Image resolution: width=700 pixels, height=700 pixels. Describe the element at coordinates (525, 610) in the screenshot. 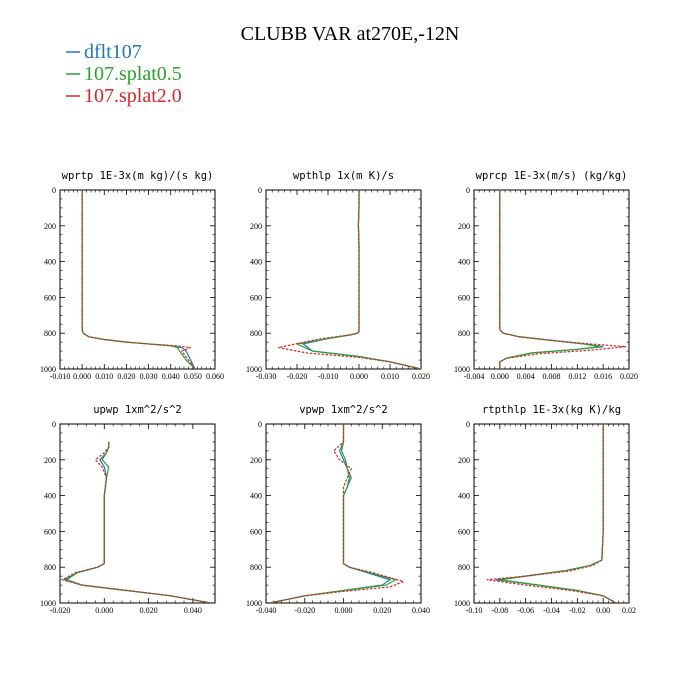

I see `x-tick-label: -0.06` at that location.